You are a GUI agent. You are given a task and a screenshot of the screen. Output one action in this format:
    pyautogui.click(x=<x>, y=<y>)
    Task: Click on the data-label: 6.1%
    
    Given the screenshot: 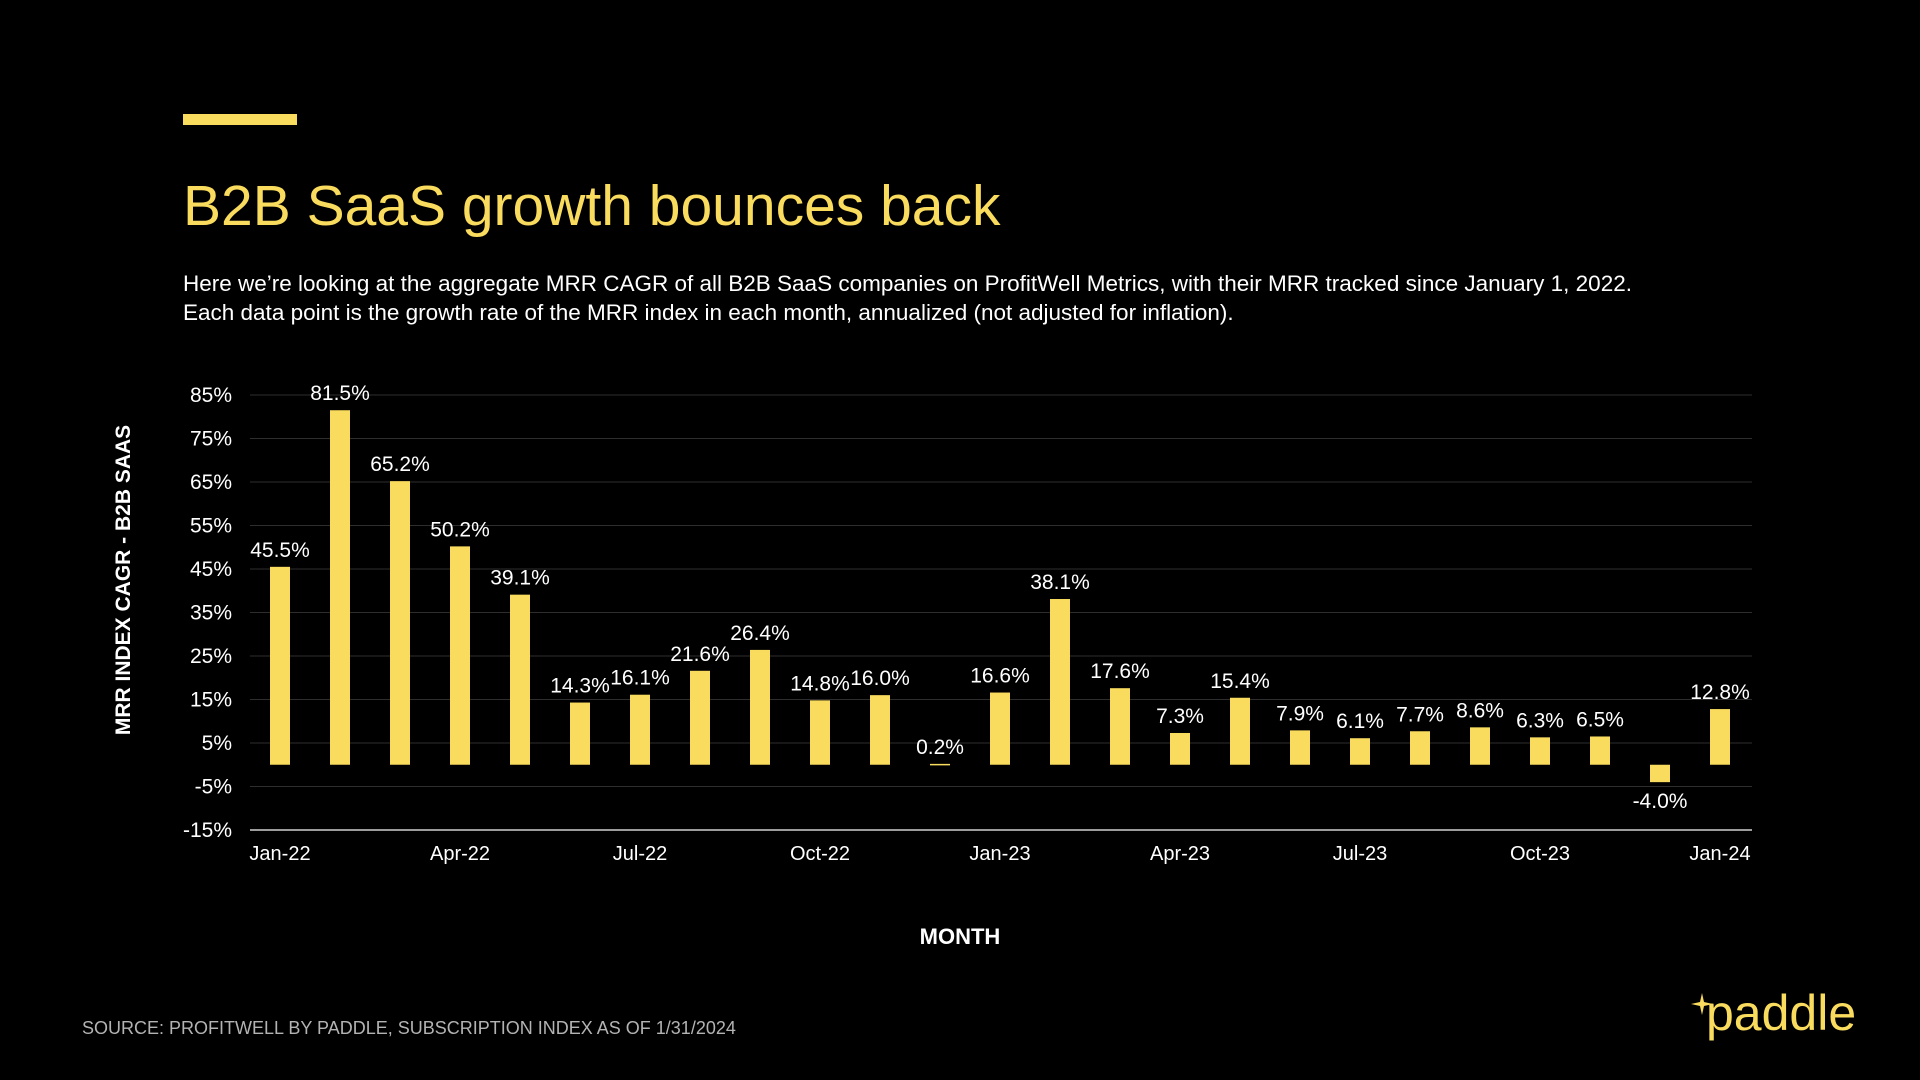 What is the action you would take?
    pyautogui.click(x=1360, y=721)
    